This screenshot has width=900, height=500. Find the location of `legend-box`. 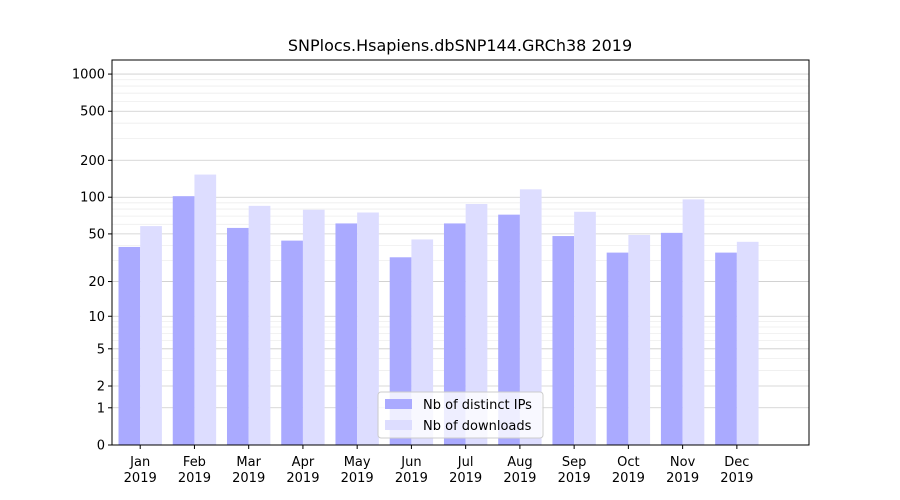

legend-box is located at coordinates (460, 415).